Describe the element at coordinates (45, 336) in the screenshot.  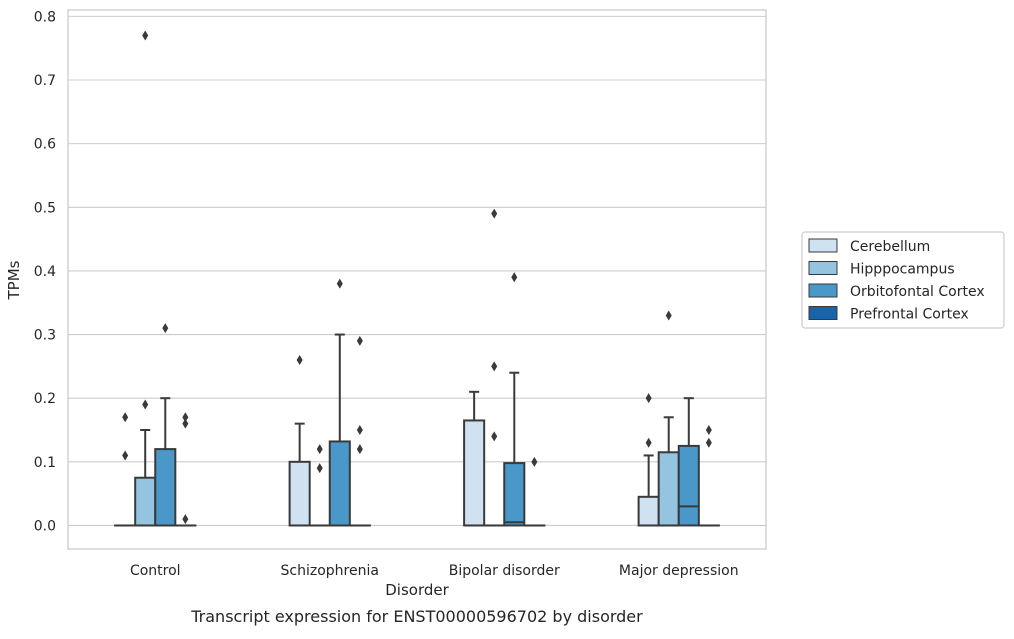
I see `y-tick-label: 0.3` at that location.